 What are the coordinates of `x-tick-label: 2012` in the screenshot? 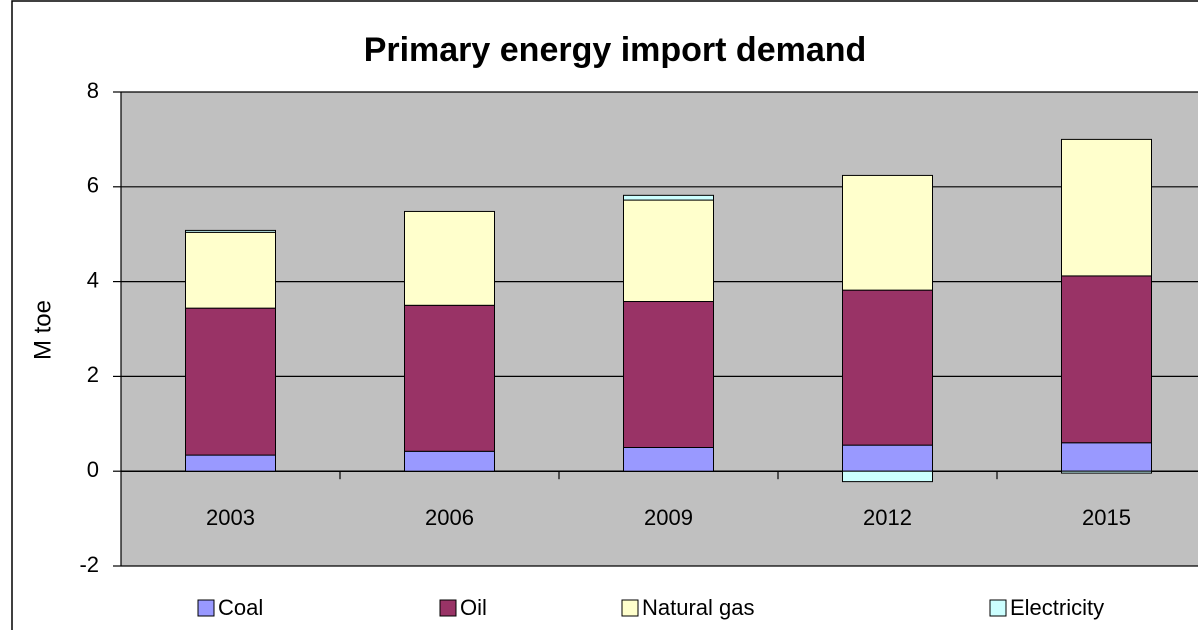 It's located at (887, 517).